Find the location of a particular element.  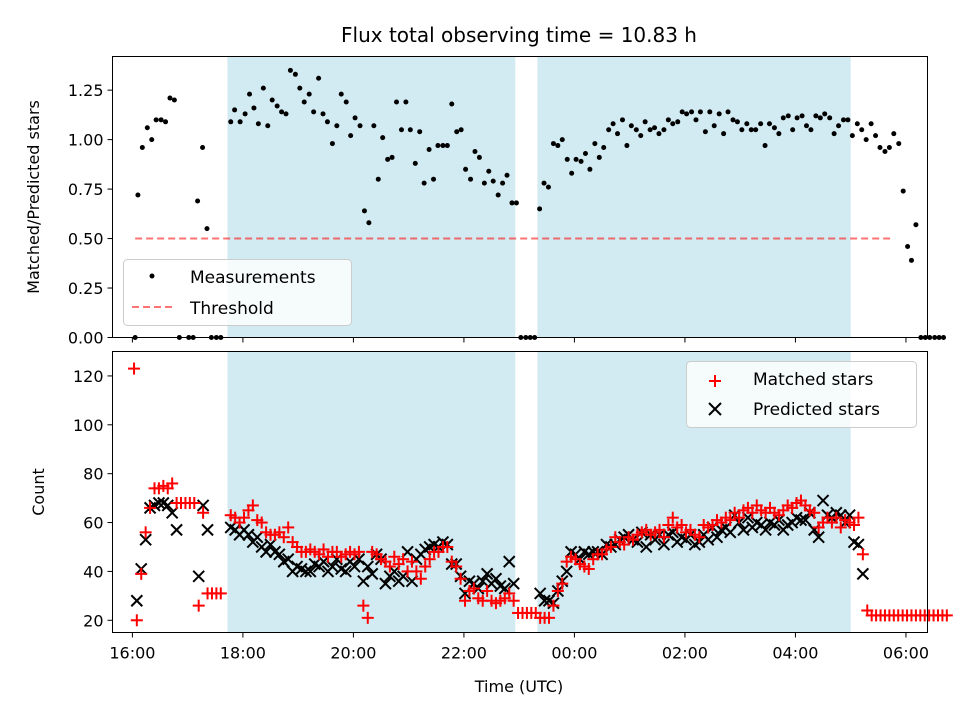

top-legend: Measurements Threshold is located at coordinates (237, 292).